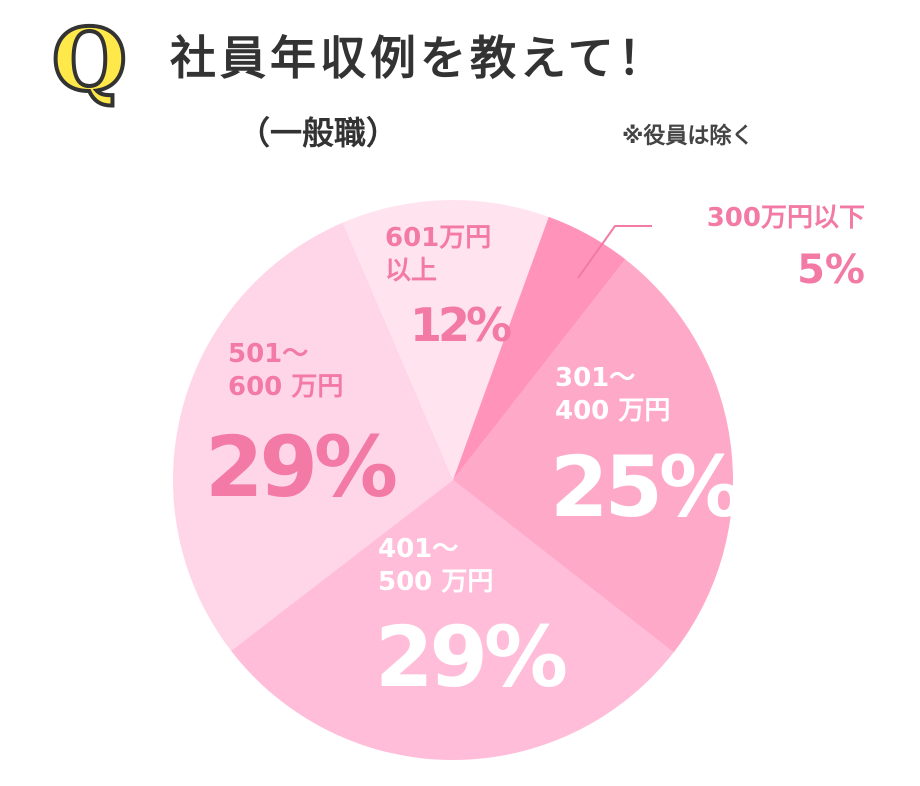 The width and height of the screenshot is (920, 786). What do you see at coordinates (436, 565) in the screenshot?
I see `category-label: 401～ 500 万円` at bounding box center [436, 565].